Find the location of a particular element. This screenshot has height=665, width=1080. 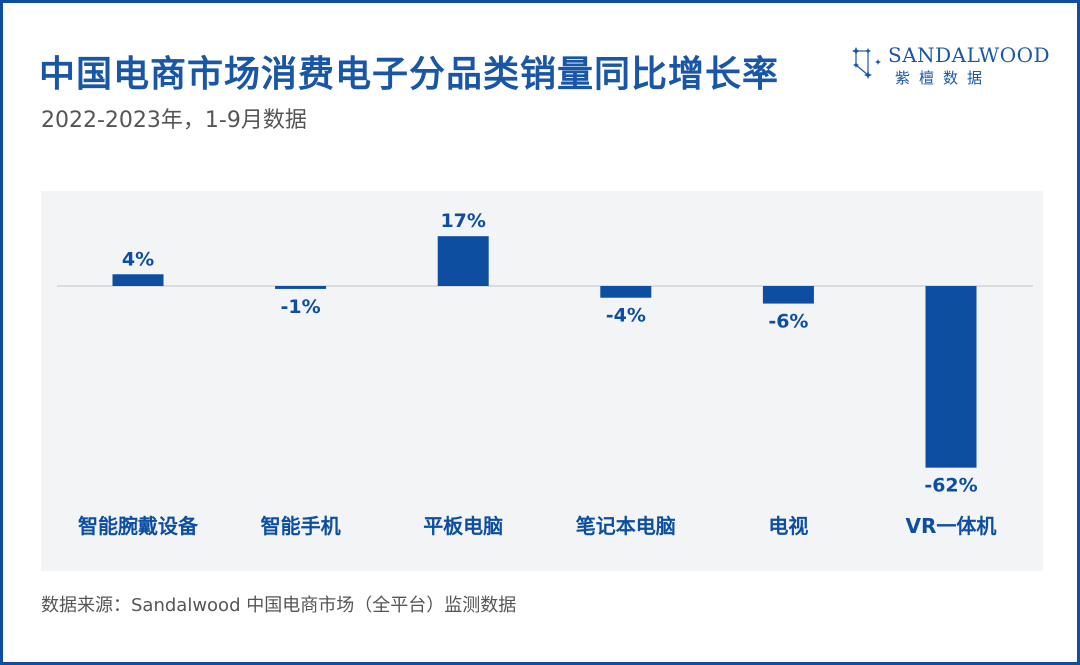

constellation-star-icon is located at coordinates (866, 63).